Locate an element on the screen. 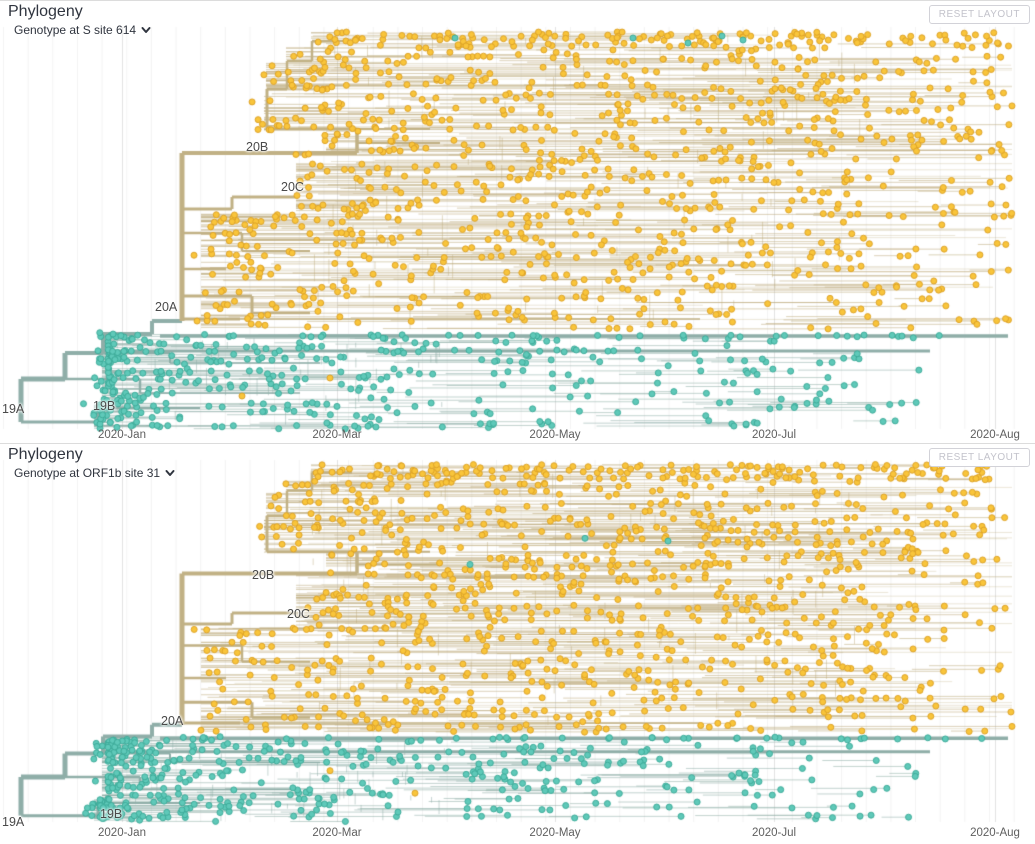  color-by-dropdown: Genotype at S site 614 is located at coordinates (82, 30).